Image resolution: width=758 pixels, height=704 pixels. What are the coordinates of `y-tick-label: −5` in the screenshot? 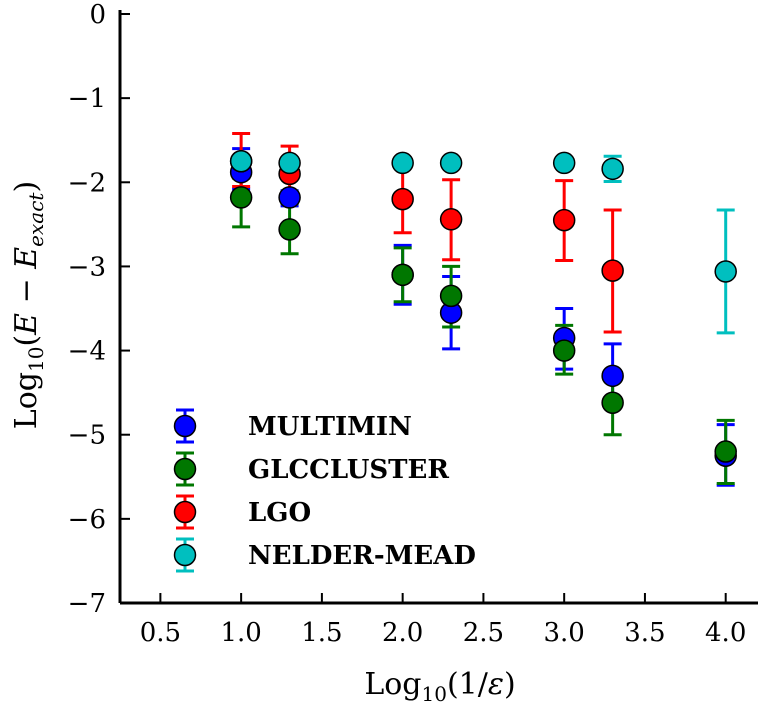 It's located at (87, 436).